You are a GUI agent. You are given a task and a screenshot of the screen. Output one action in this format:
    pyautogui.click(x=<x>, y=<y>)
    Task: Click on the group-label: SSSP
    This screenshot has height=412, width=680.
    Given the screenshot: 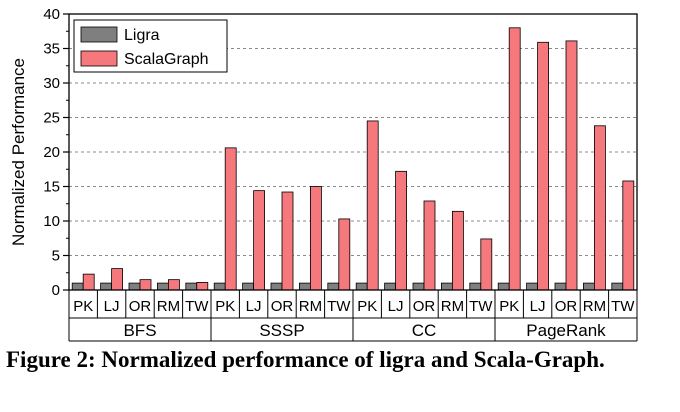 What is the action you would take?
    pyautogui.click(x=281, y=330)
    